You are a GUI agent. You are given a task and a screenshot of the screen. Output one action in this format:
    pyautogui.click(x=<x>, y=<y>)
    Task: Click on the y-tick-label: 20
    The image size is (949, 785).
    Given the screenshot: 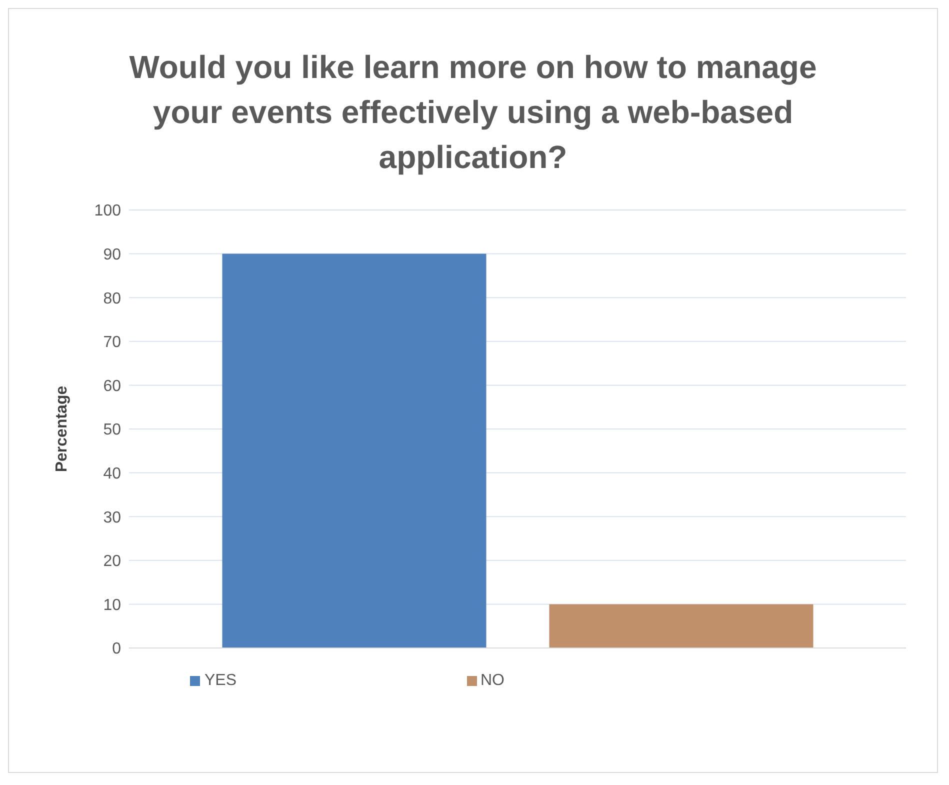 What is the action you would take?
    pyautogui.click(x=112, y=561)
    